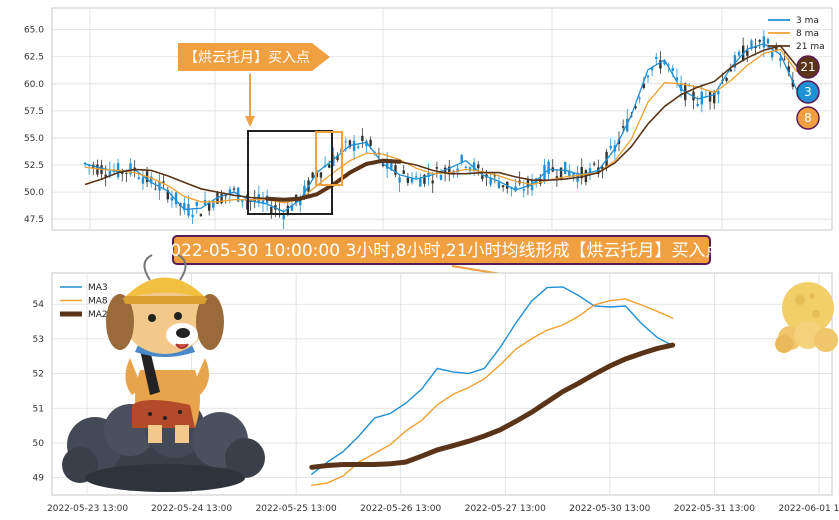  What do you see at coordinates (34, 31) in the screenshot?
I see `top-y-tick-label: 65.0` at bounding box center [34, 31].